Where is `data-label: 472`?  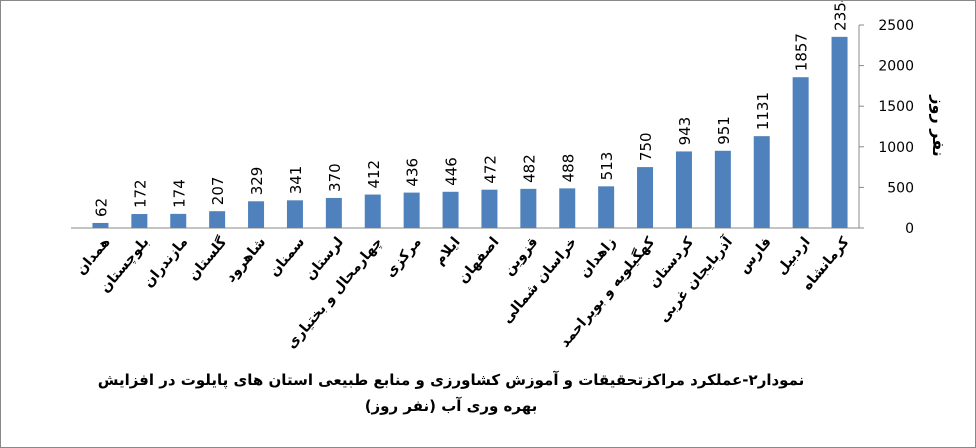
data-label: 472 is located at coordinates (490, 169).